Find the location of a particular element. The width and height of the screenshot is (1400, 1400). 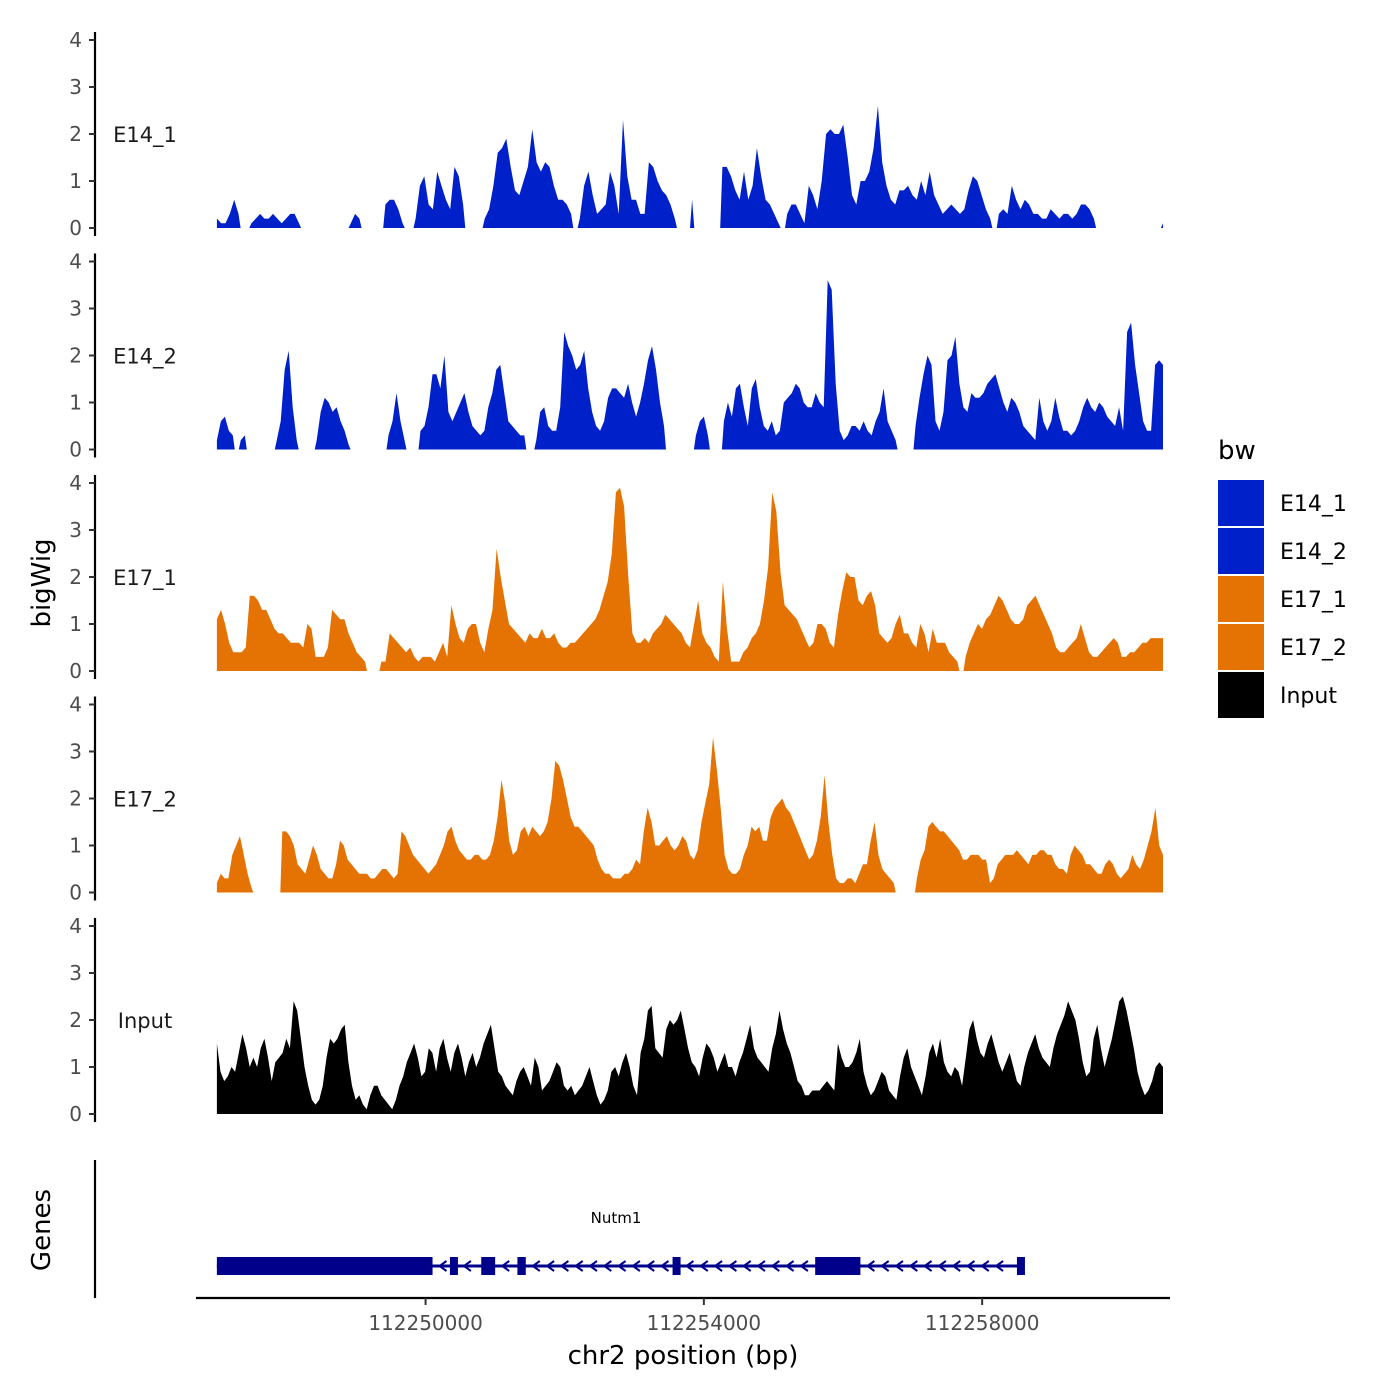

legend-label: E14_1 is located at coordinates (1313, 504).